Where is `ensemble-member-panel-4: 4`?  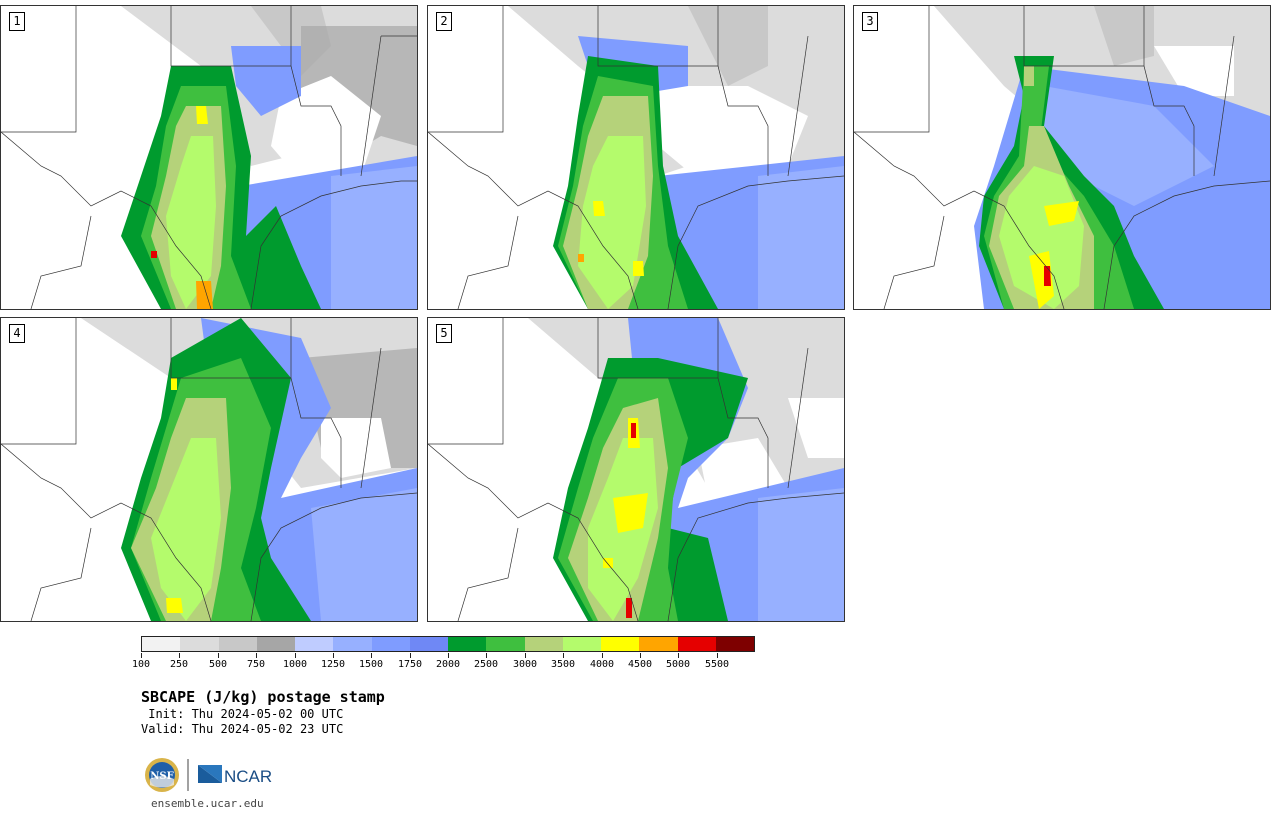 ensemble-member-panel-4: 4 is located at coordinates (209, 469).